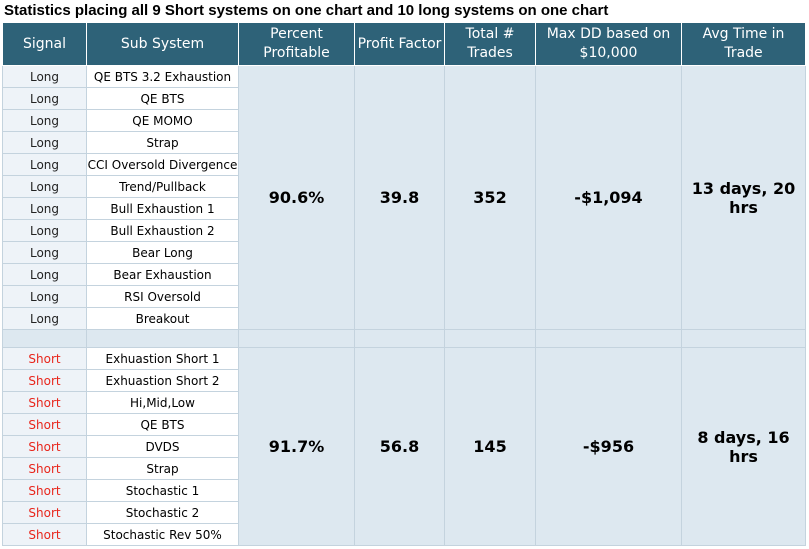 This screenshot has height=549, width=809. I want to click on long-profit-factor: 39.8, so click(399, 197).